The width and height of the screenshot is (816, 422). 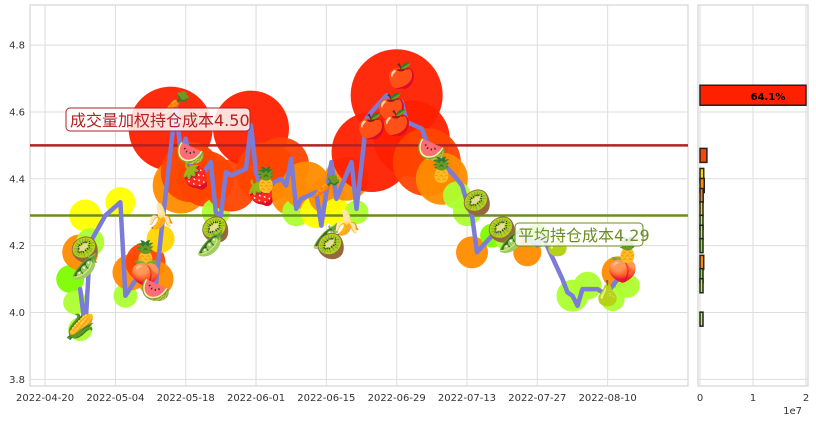 I want to click on side-scale-note: 1e7, so click(x=792, y=411).